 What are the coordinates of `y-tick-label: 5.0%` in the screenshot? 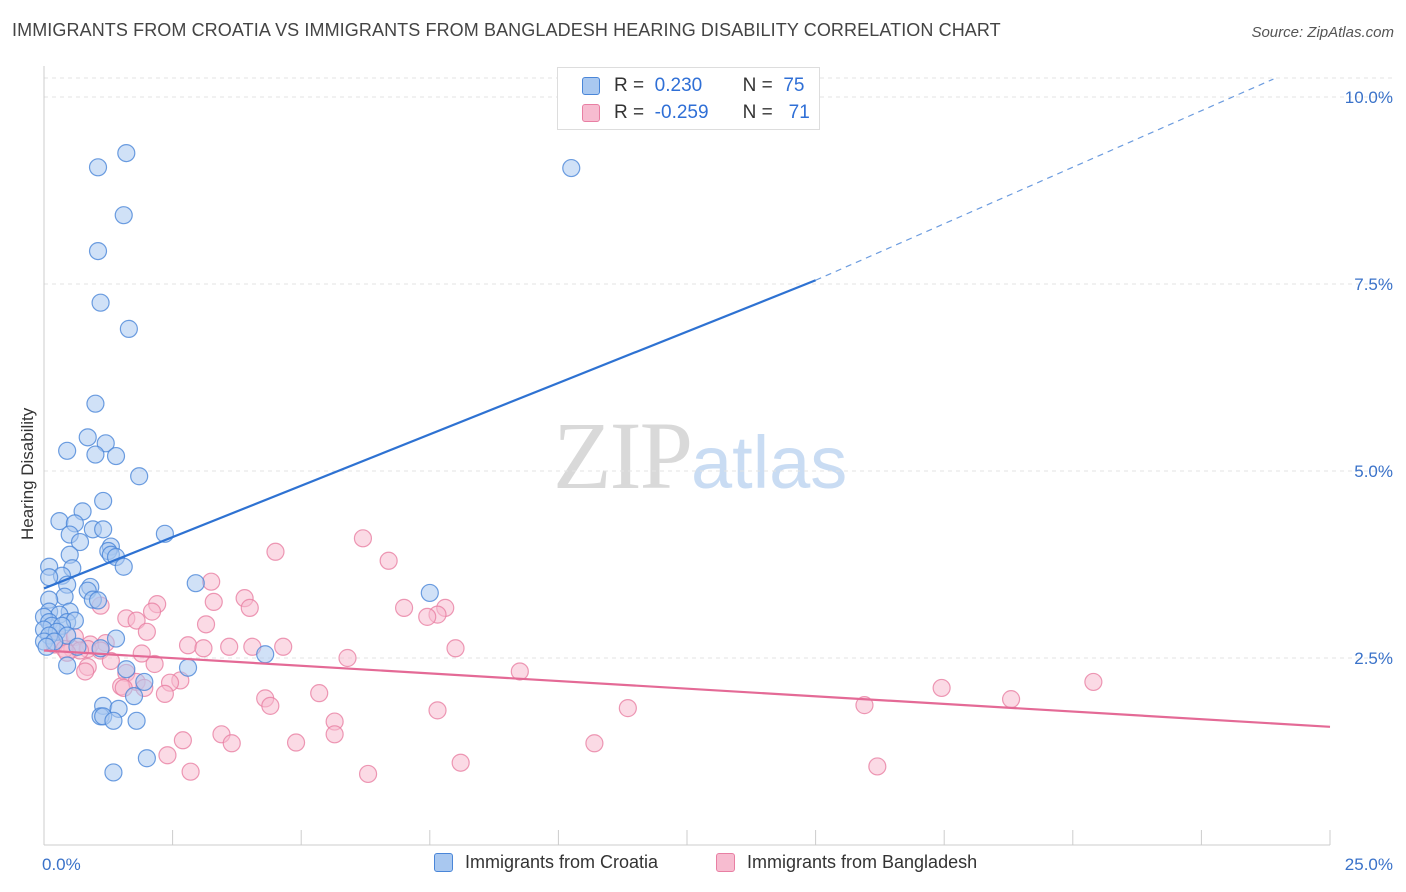 It's located at (1373, 471).